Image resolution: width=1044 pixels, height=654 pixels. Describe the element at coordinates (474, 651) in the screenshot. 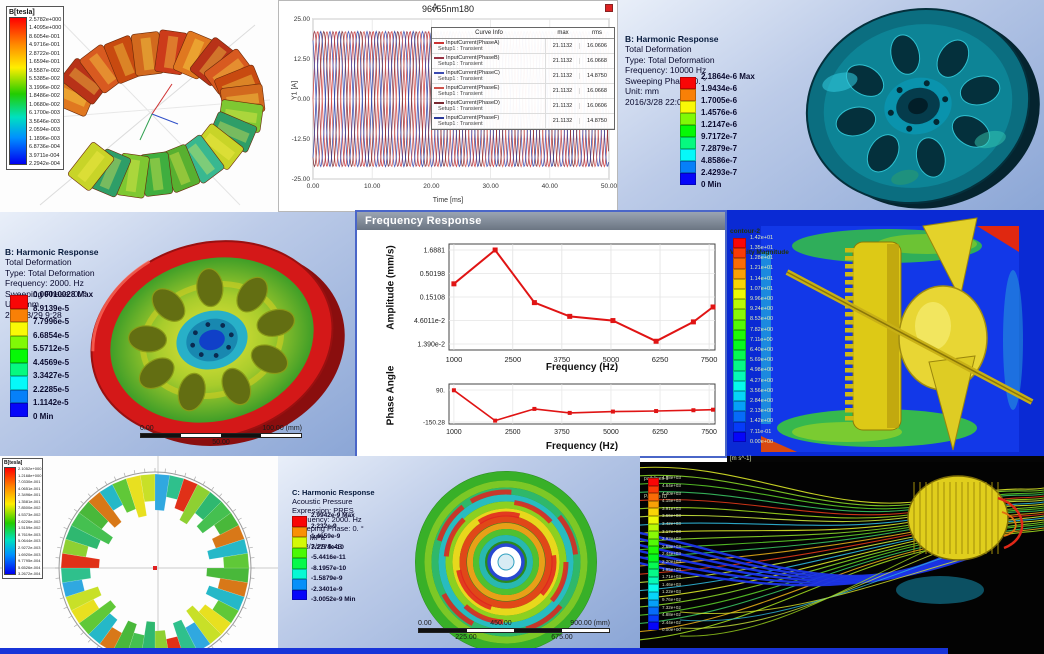

I see `window-edge-strip` at that location.